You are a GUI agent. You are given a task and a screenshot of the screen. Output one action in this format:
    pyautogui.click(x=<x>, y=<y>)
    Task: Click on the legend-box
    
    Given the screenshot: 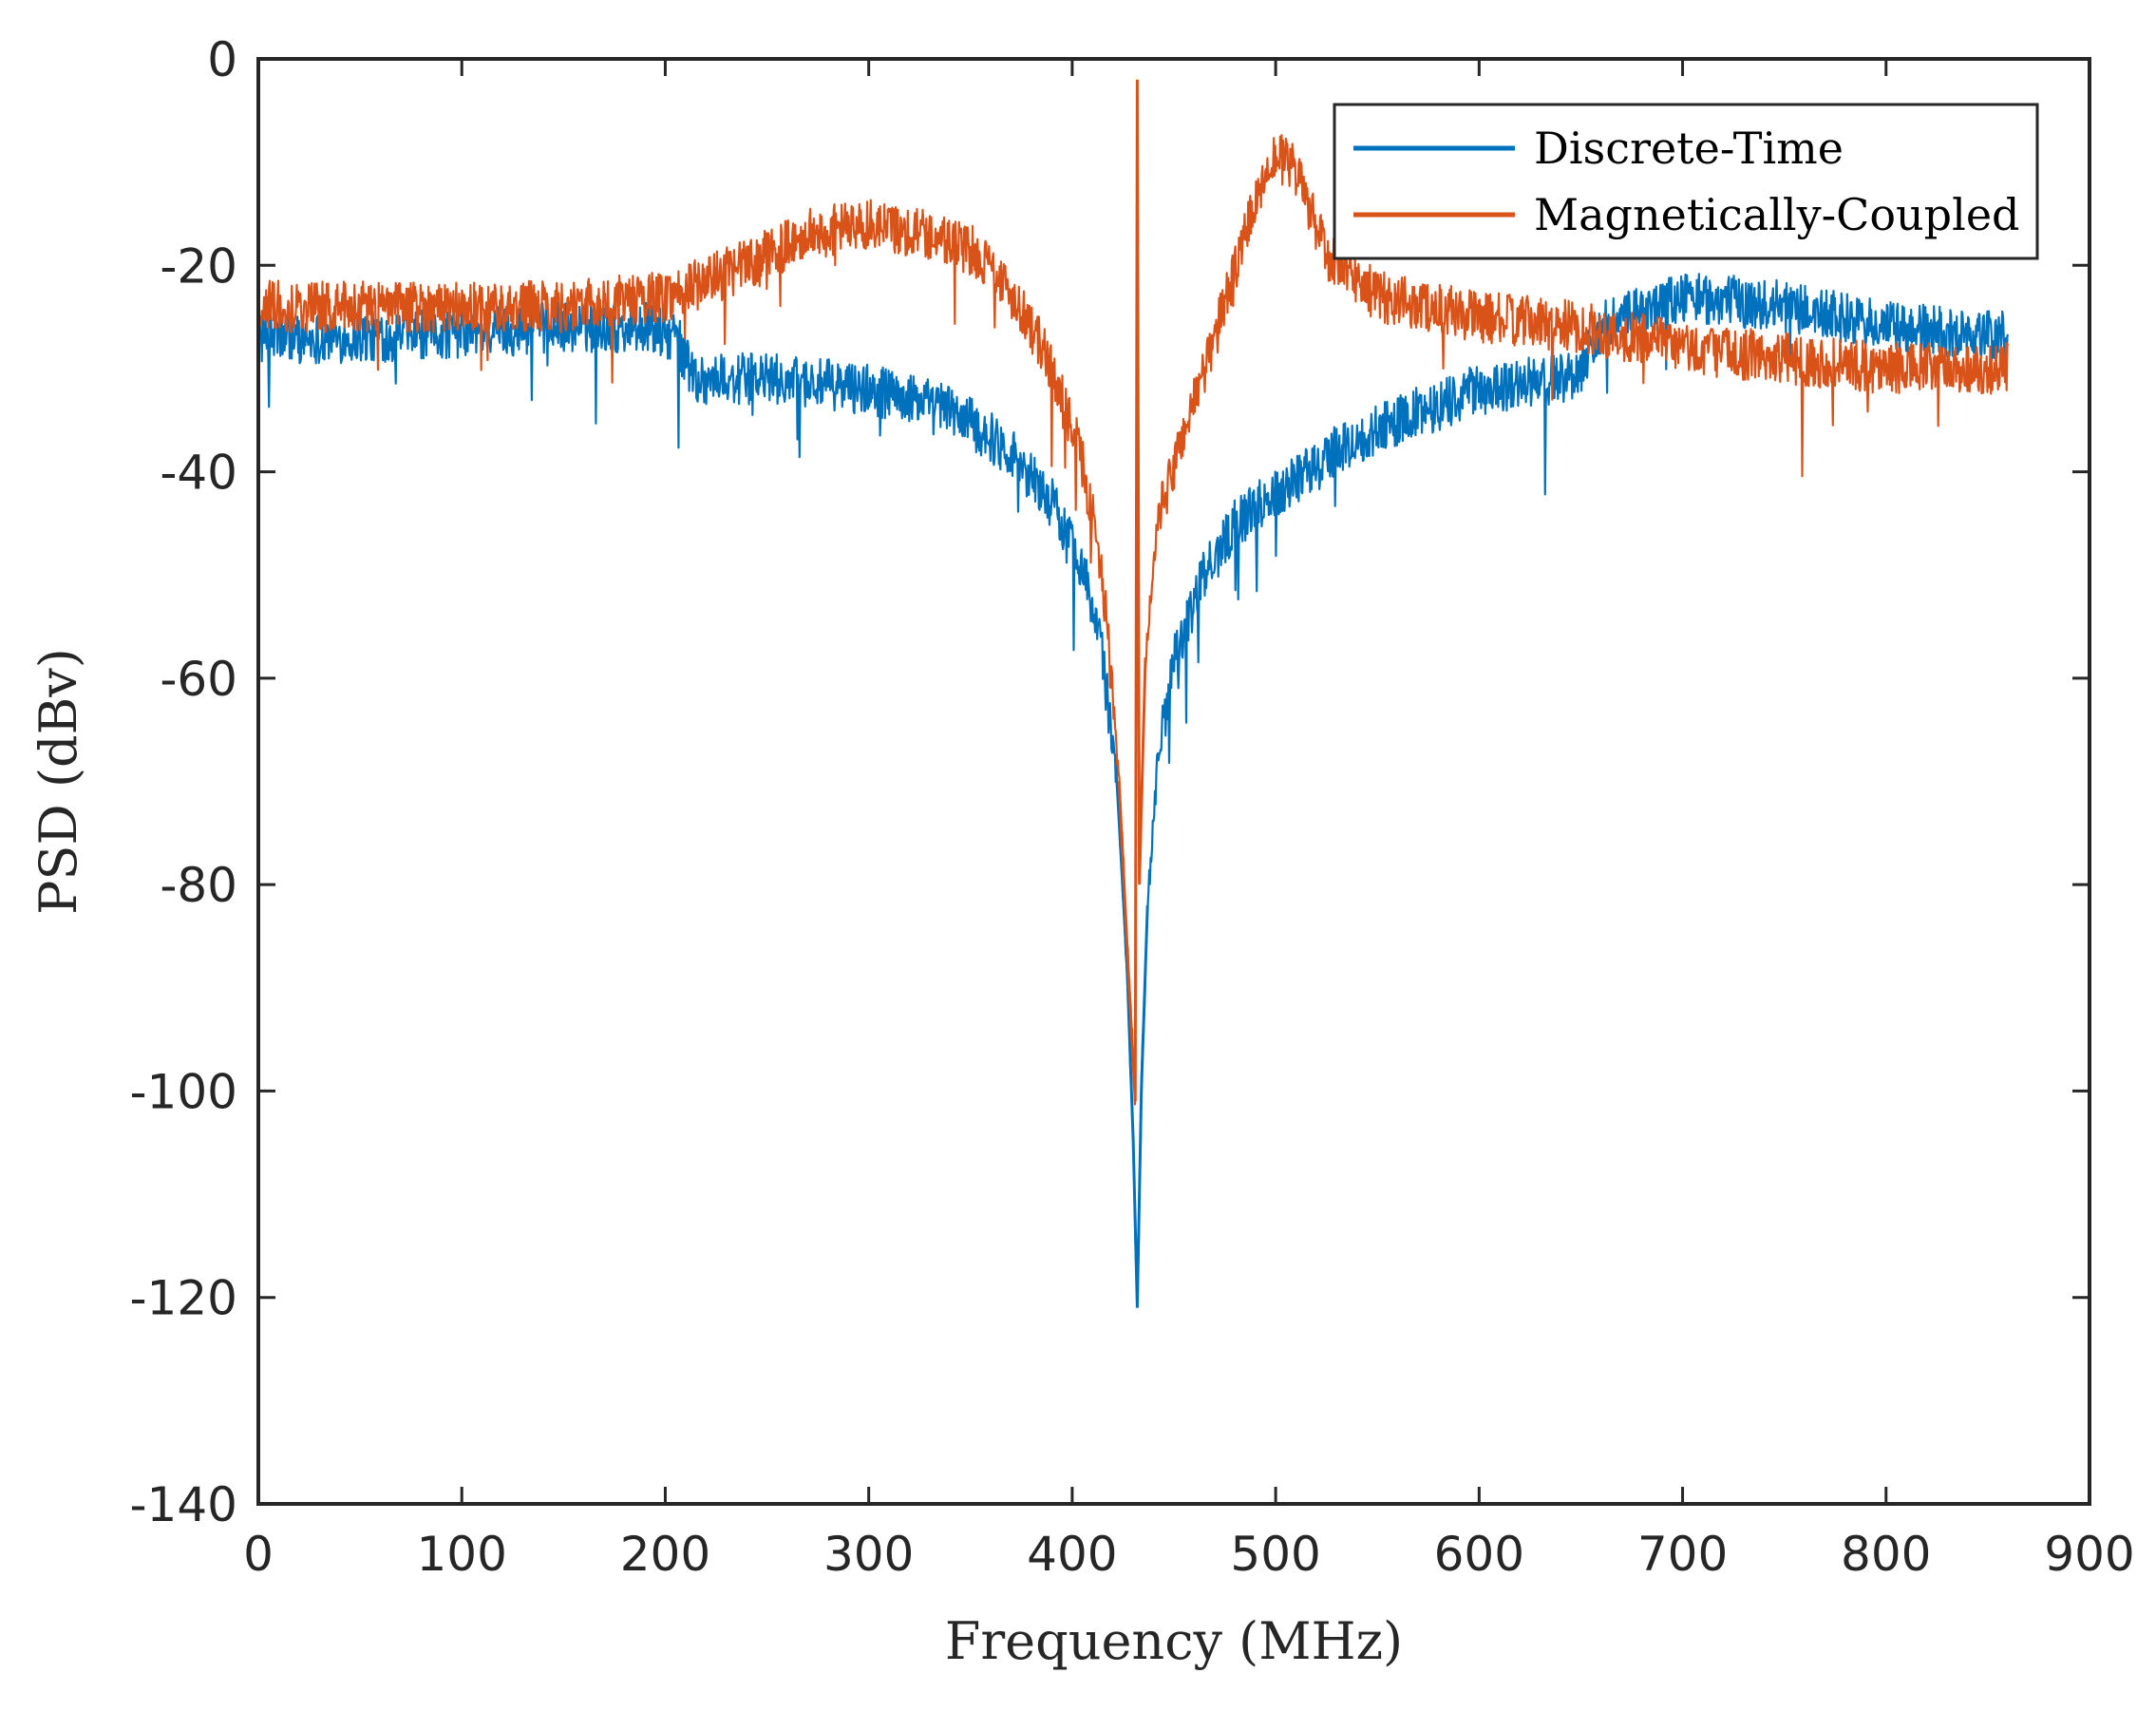 What is the action you would take?
    pyautogui.click(x=1686, y=181)
    